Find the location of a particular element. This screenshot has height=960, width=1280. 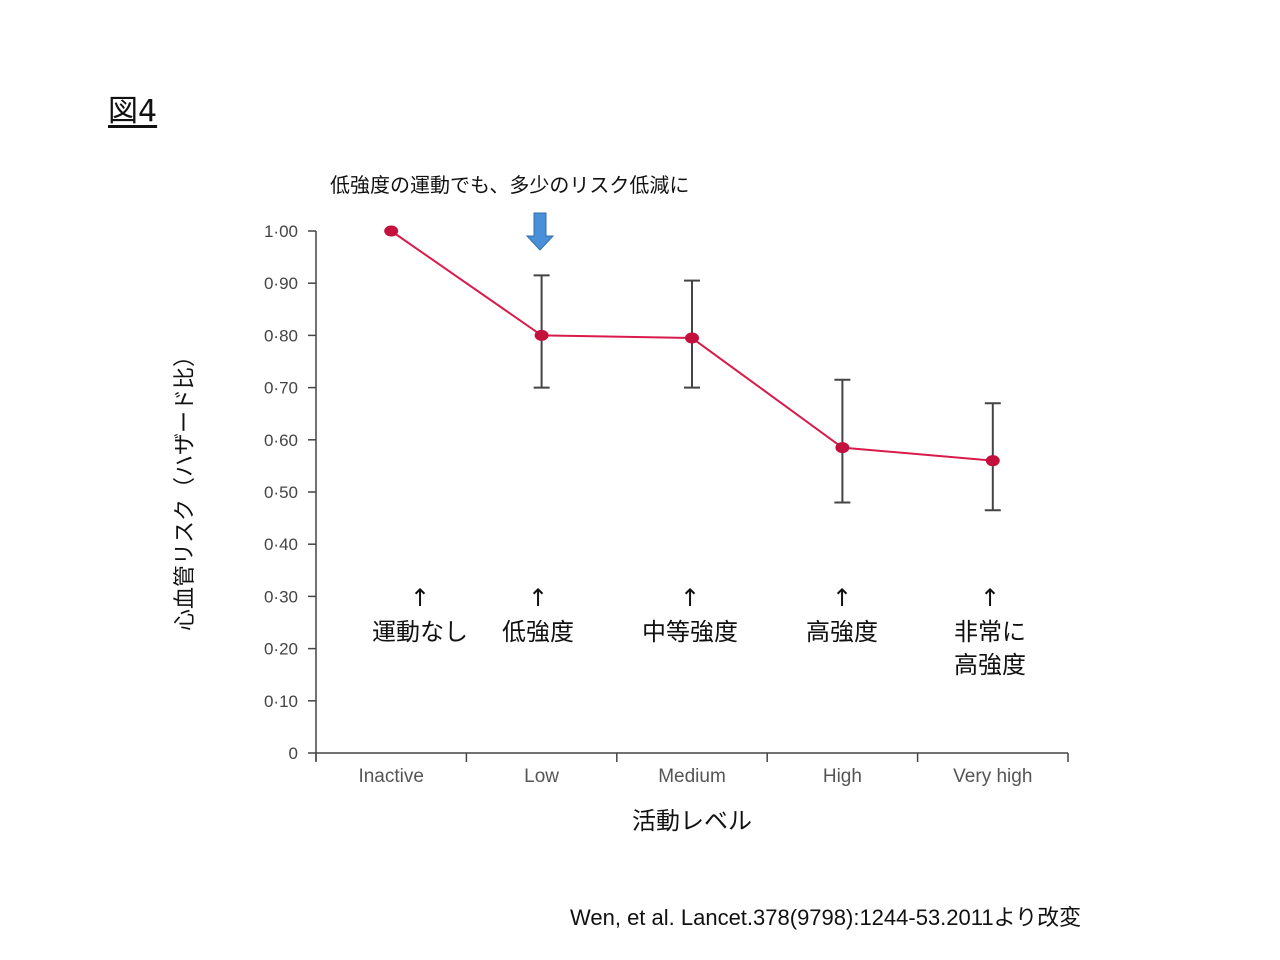

error-bar is located at coordinates (842, 441).